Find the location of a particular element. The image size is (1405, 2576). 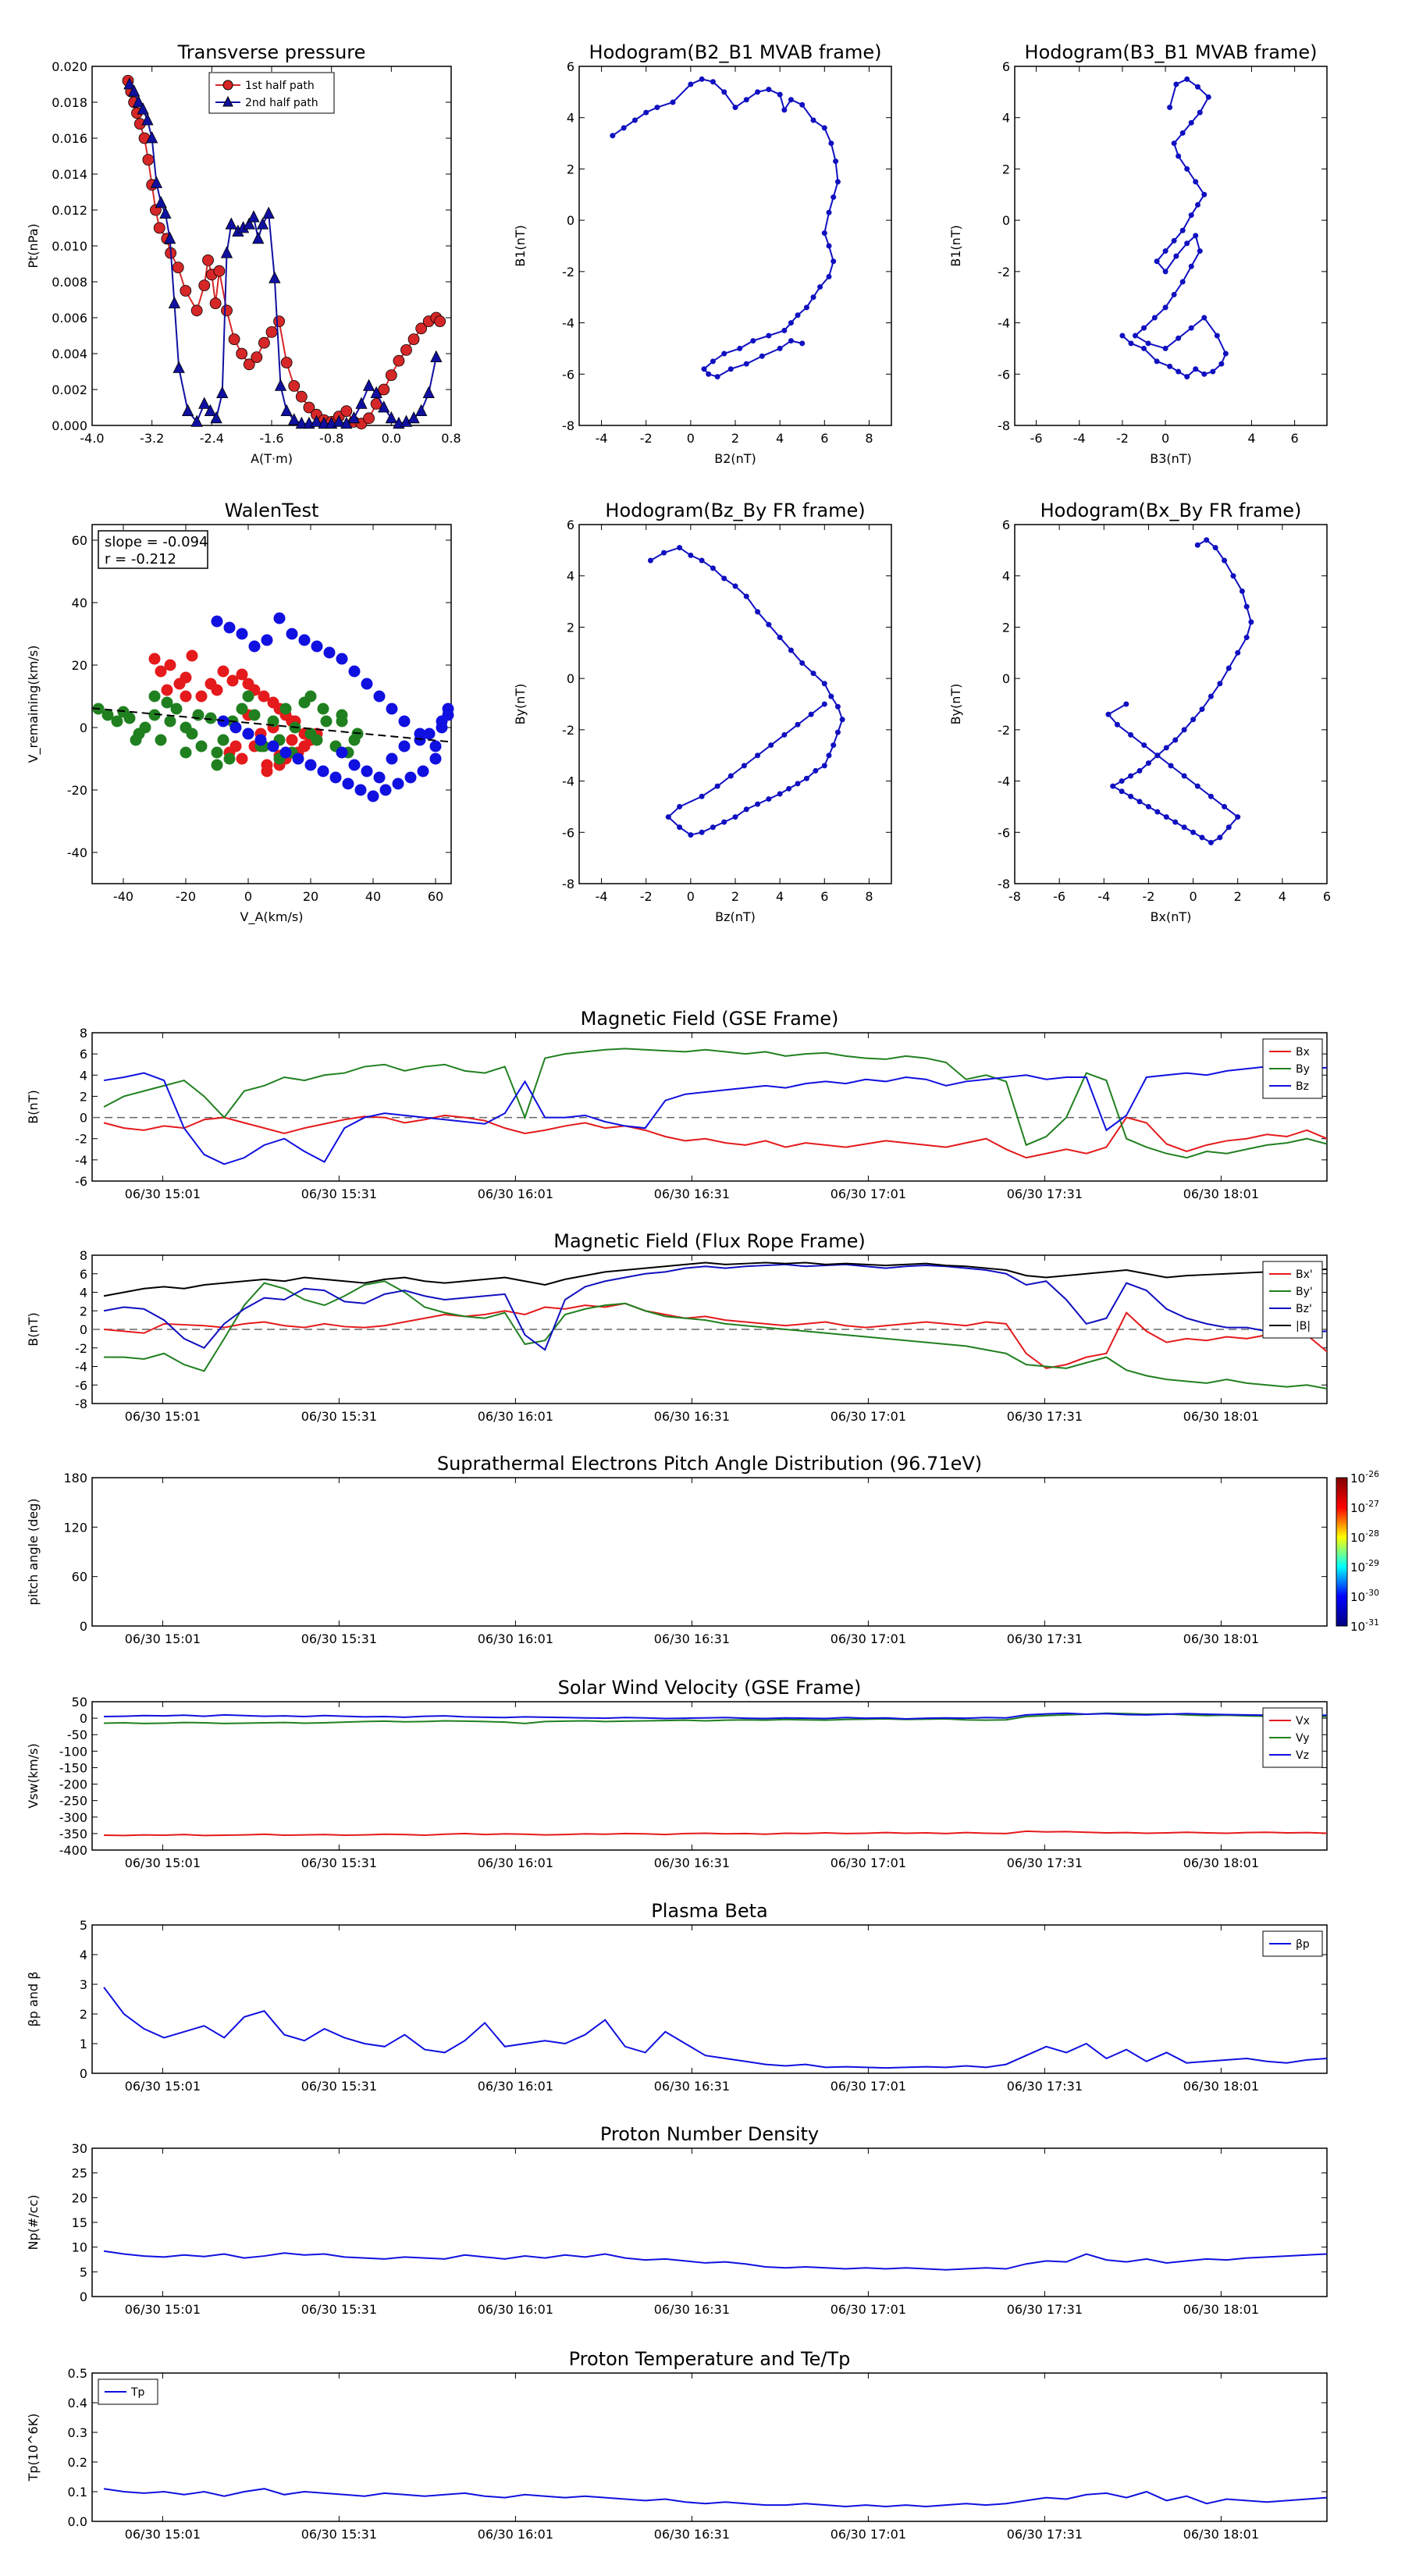

x-tick-label: 6 is located at coordinates (824, 439).